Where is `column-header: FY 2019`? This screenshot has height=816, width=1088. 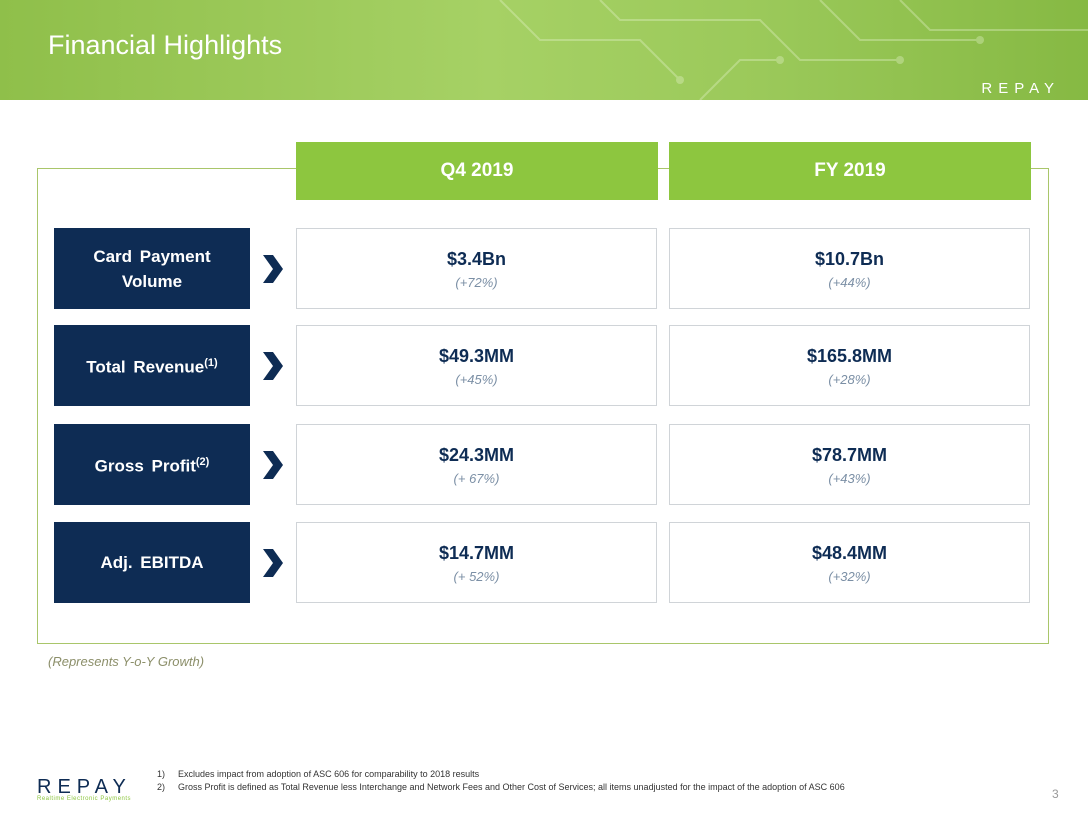 column-header: FY 2019 is located at coordinates (850, 171).